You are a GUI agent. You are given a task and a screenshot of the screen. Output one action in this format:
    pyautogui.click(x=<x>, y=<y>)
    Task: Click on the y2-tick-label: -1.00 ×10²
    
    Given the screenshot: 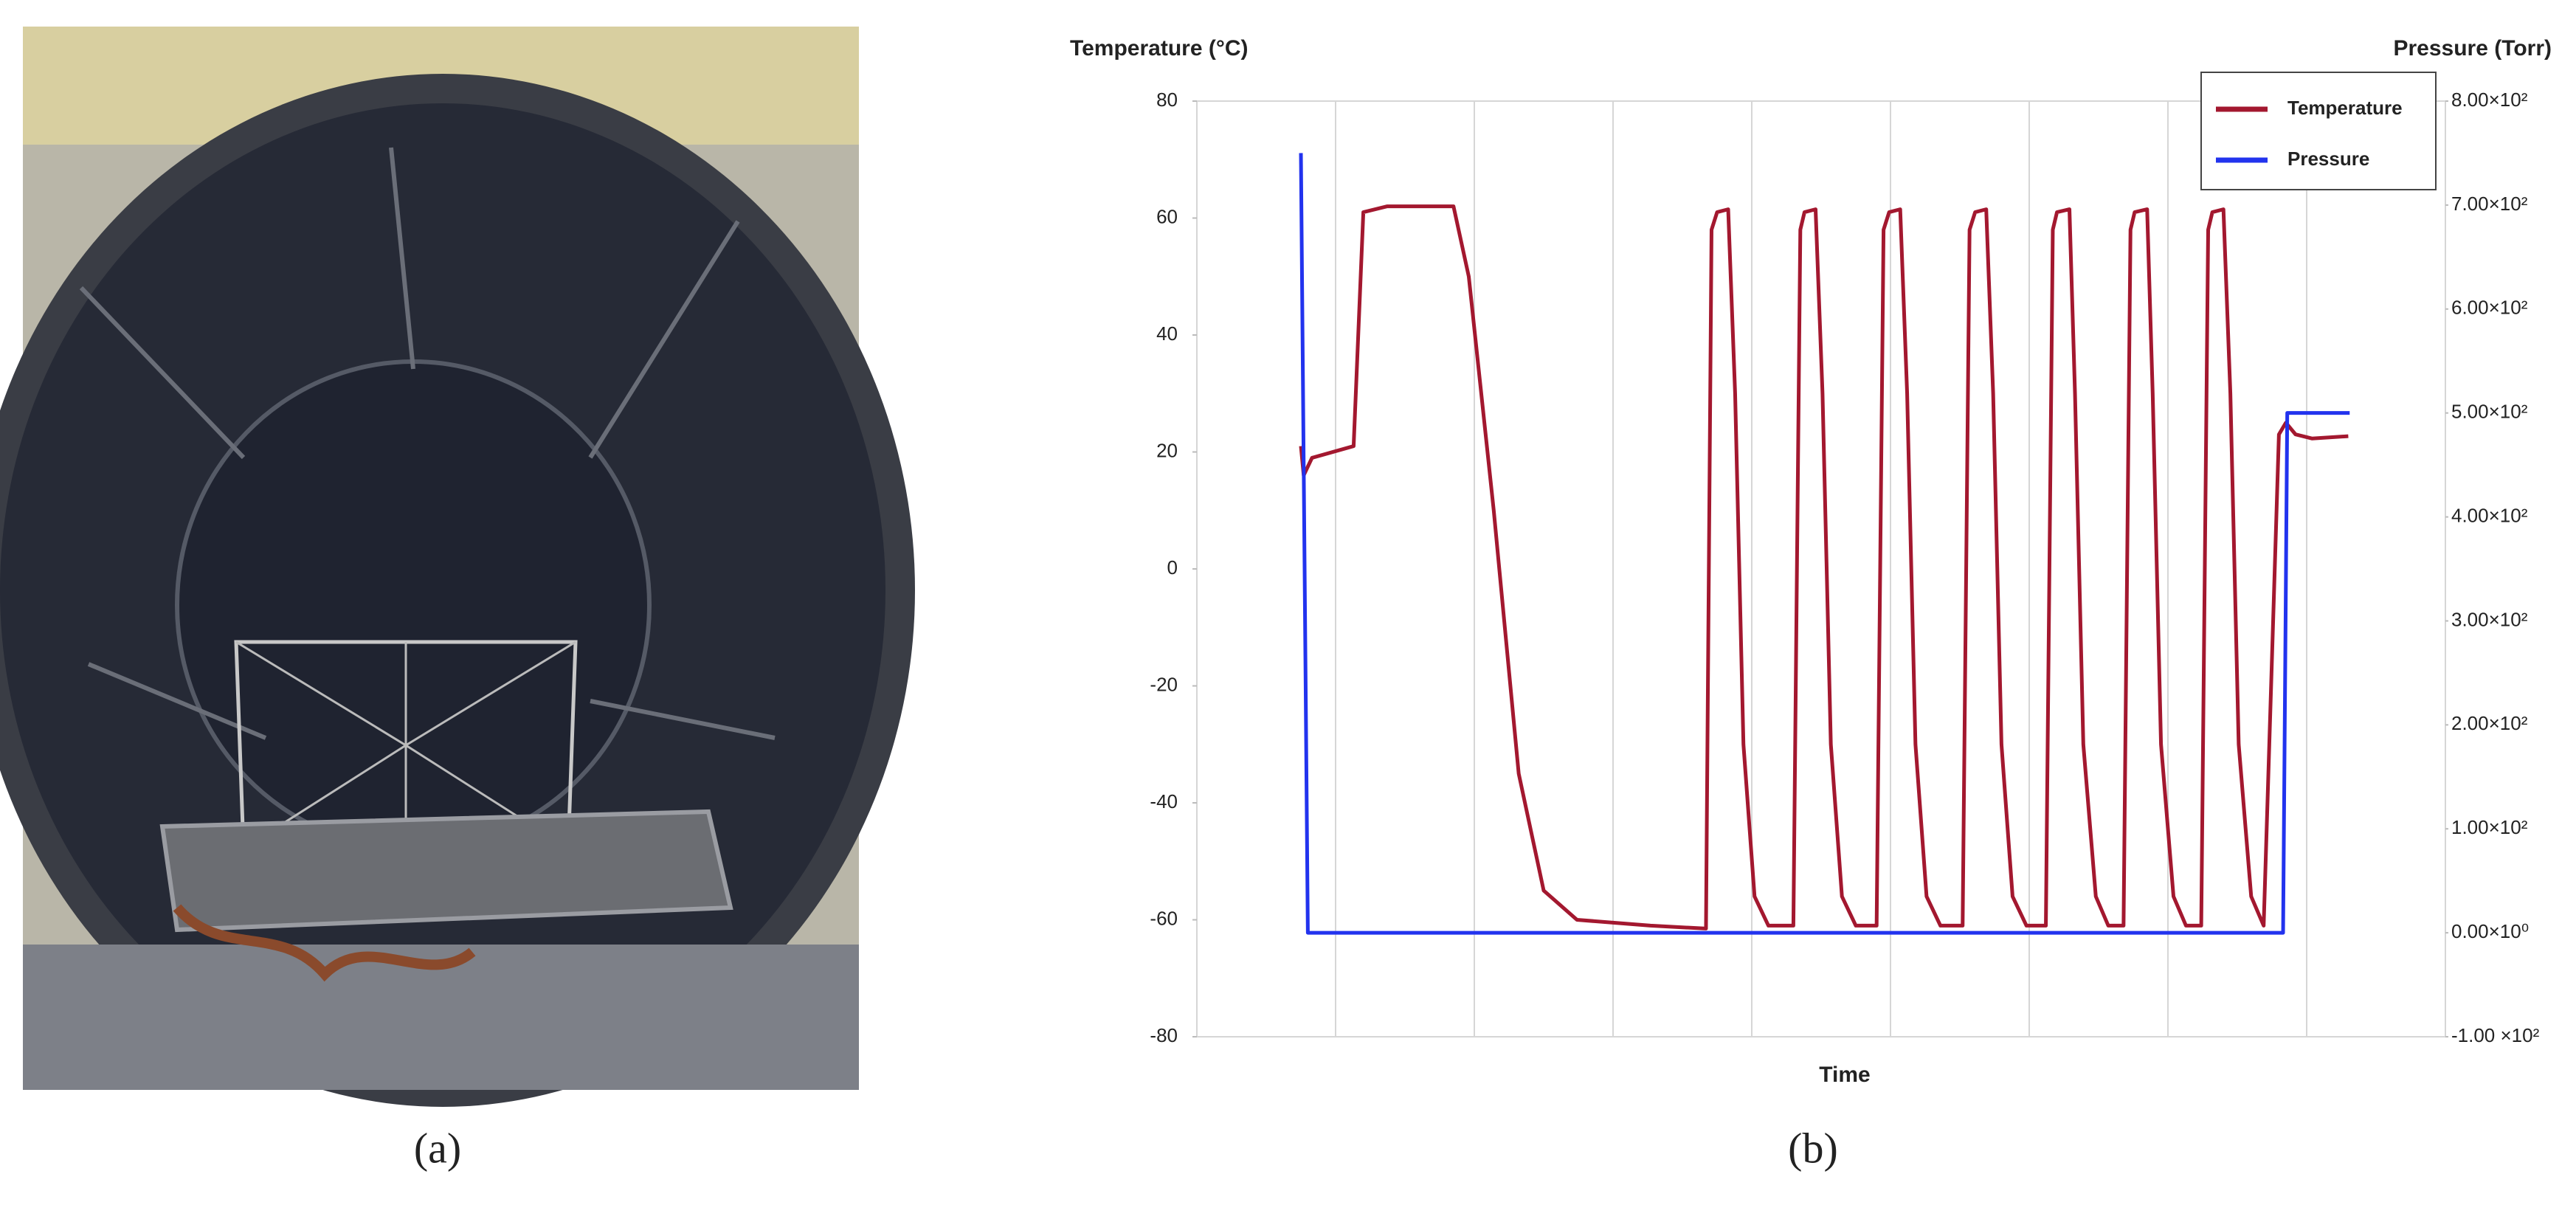 What is the action you would take?
    pyautogui.click(x=2495, y=1035)
    